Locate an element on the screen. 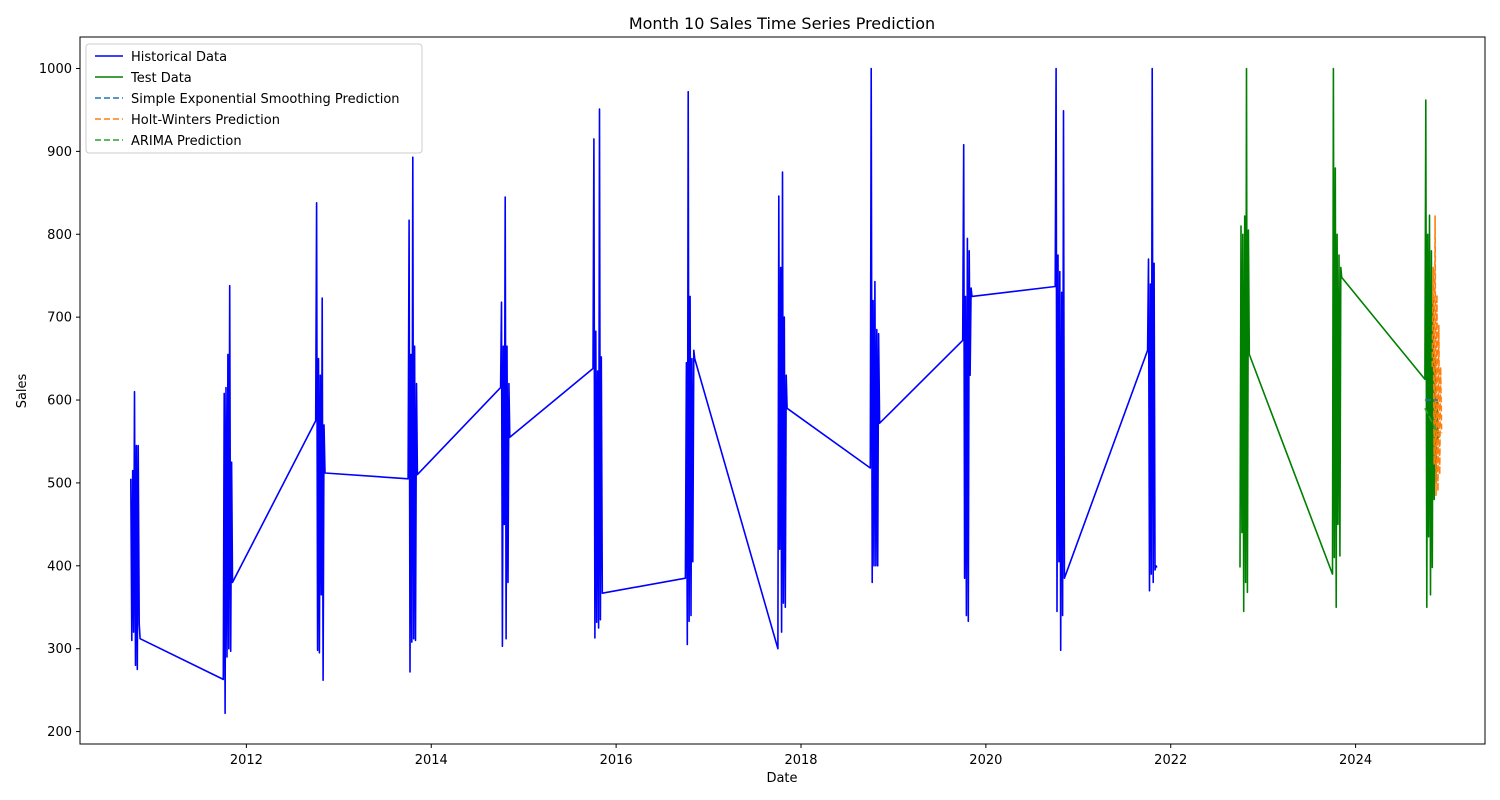  y-tick-label: 200 is located at coordinates (59, 732).